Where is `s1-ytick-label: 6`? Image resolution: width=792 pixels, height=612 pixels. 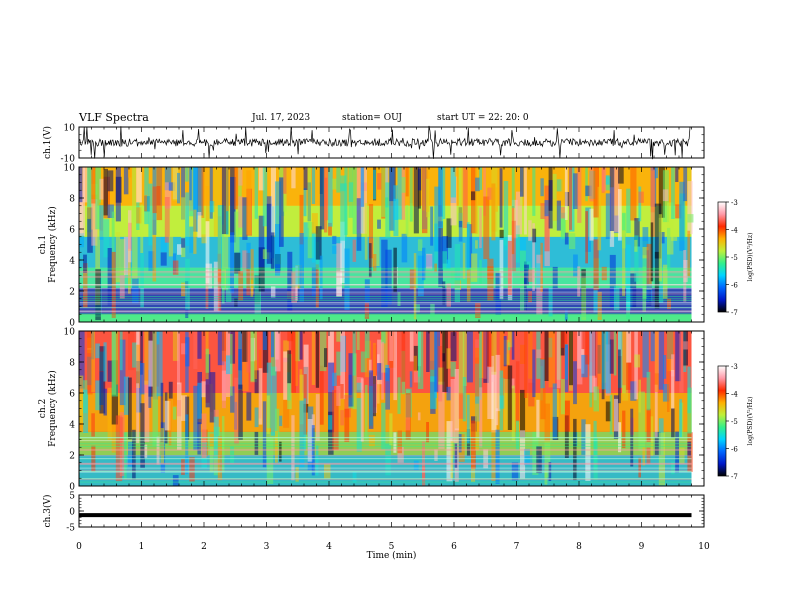 s1-ytick-label: 6 is located at coordinates (72, 231).